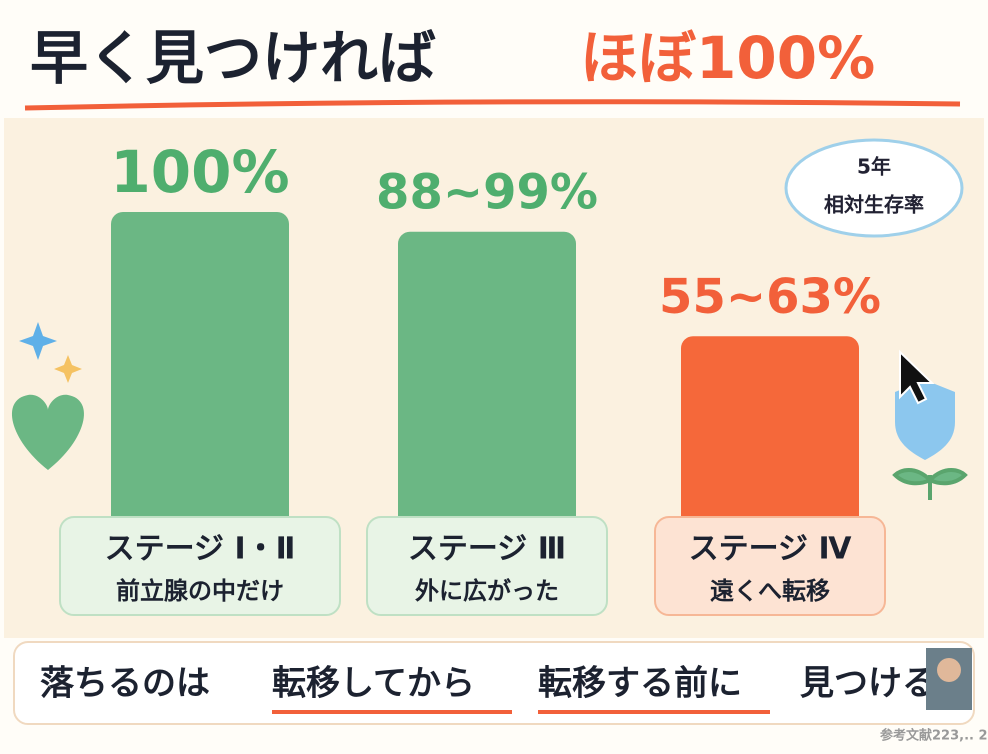  I want to click on title-highlight: ほぼ100%, so click(727, 58).